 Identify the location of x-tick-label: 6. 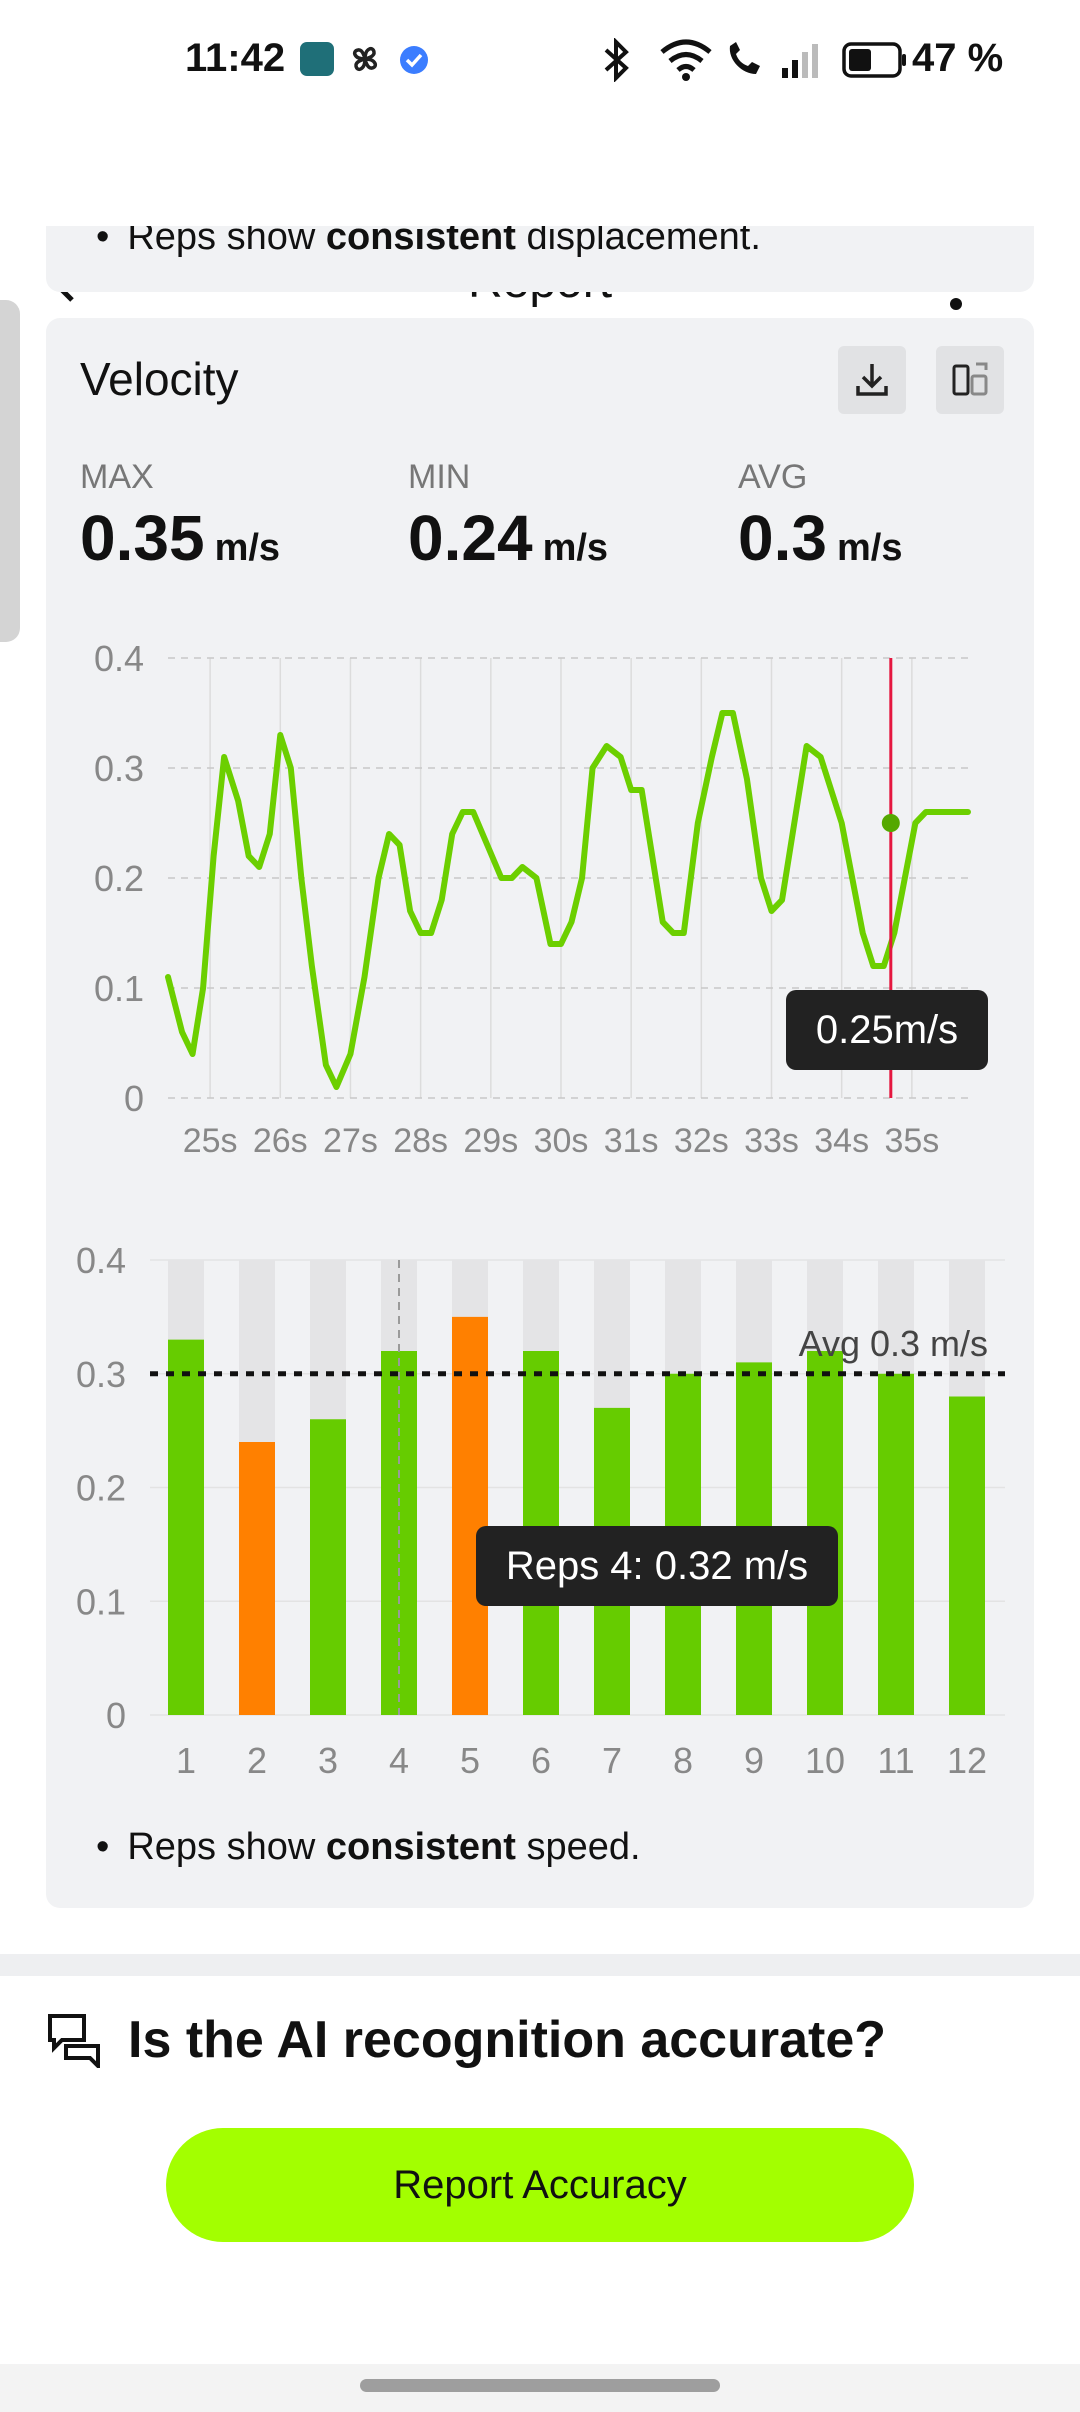
(541, 1760).